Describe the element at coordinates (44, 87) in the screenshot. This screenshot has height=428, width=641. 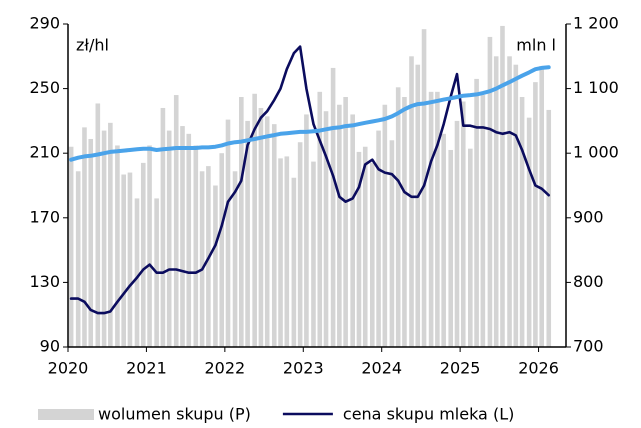
I see `y-tick-label: 250` at that location.